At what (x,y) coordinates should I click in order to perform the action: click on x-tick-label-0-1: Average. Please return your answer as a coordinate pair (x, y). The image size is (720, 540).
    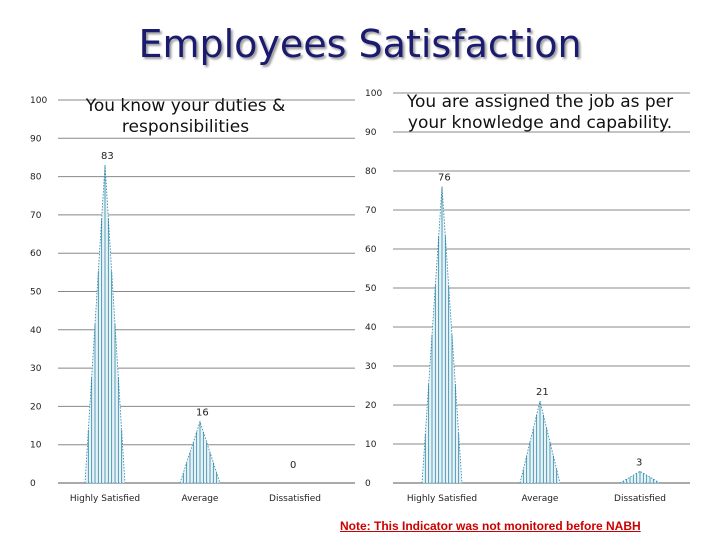
    Looking at the image, I should click on (200, 499).